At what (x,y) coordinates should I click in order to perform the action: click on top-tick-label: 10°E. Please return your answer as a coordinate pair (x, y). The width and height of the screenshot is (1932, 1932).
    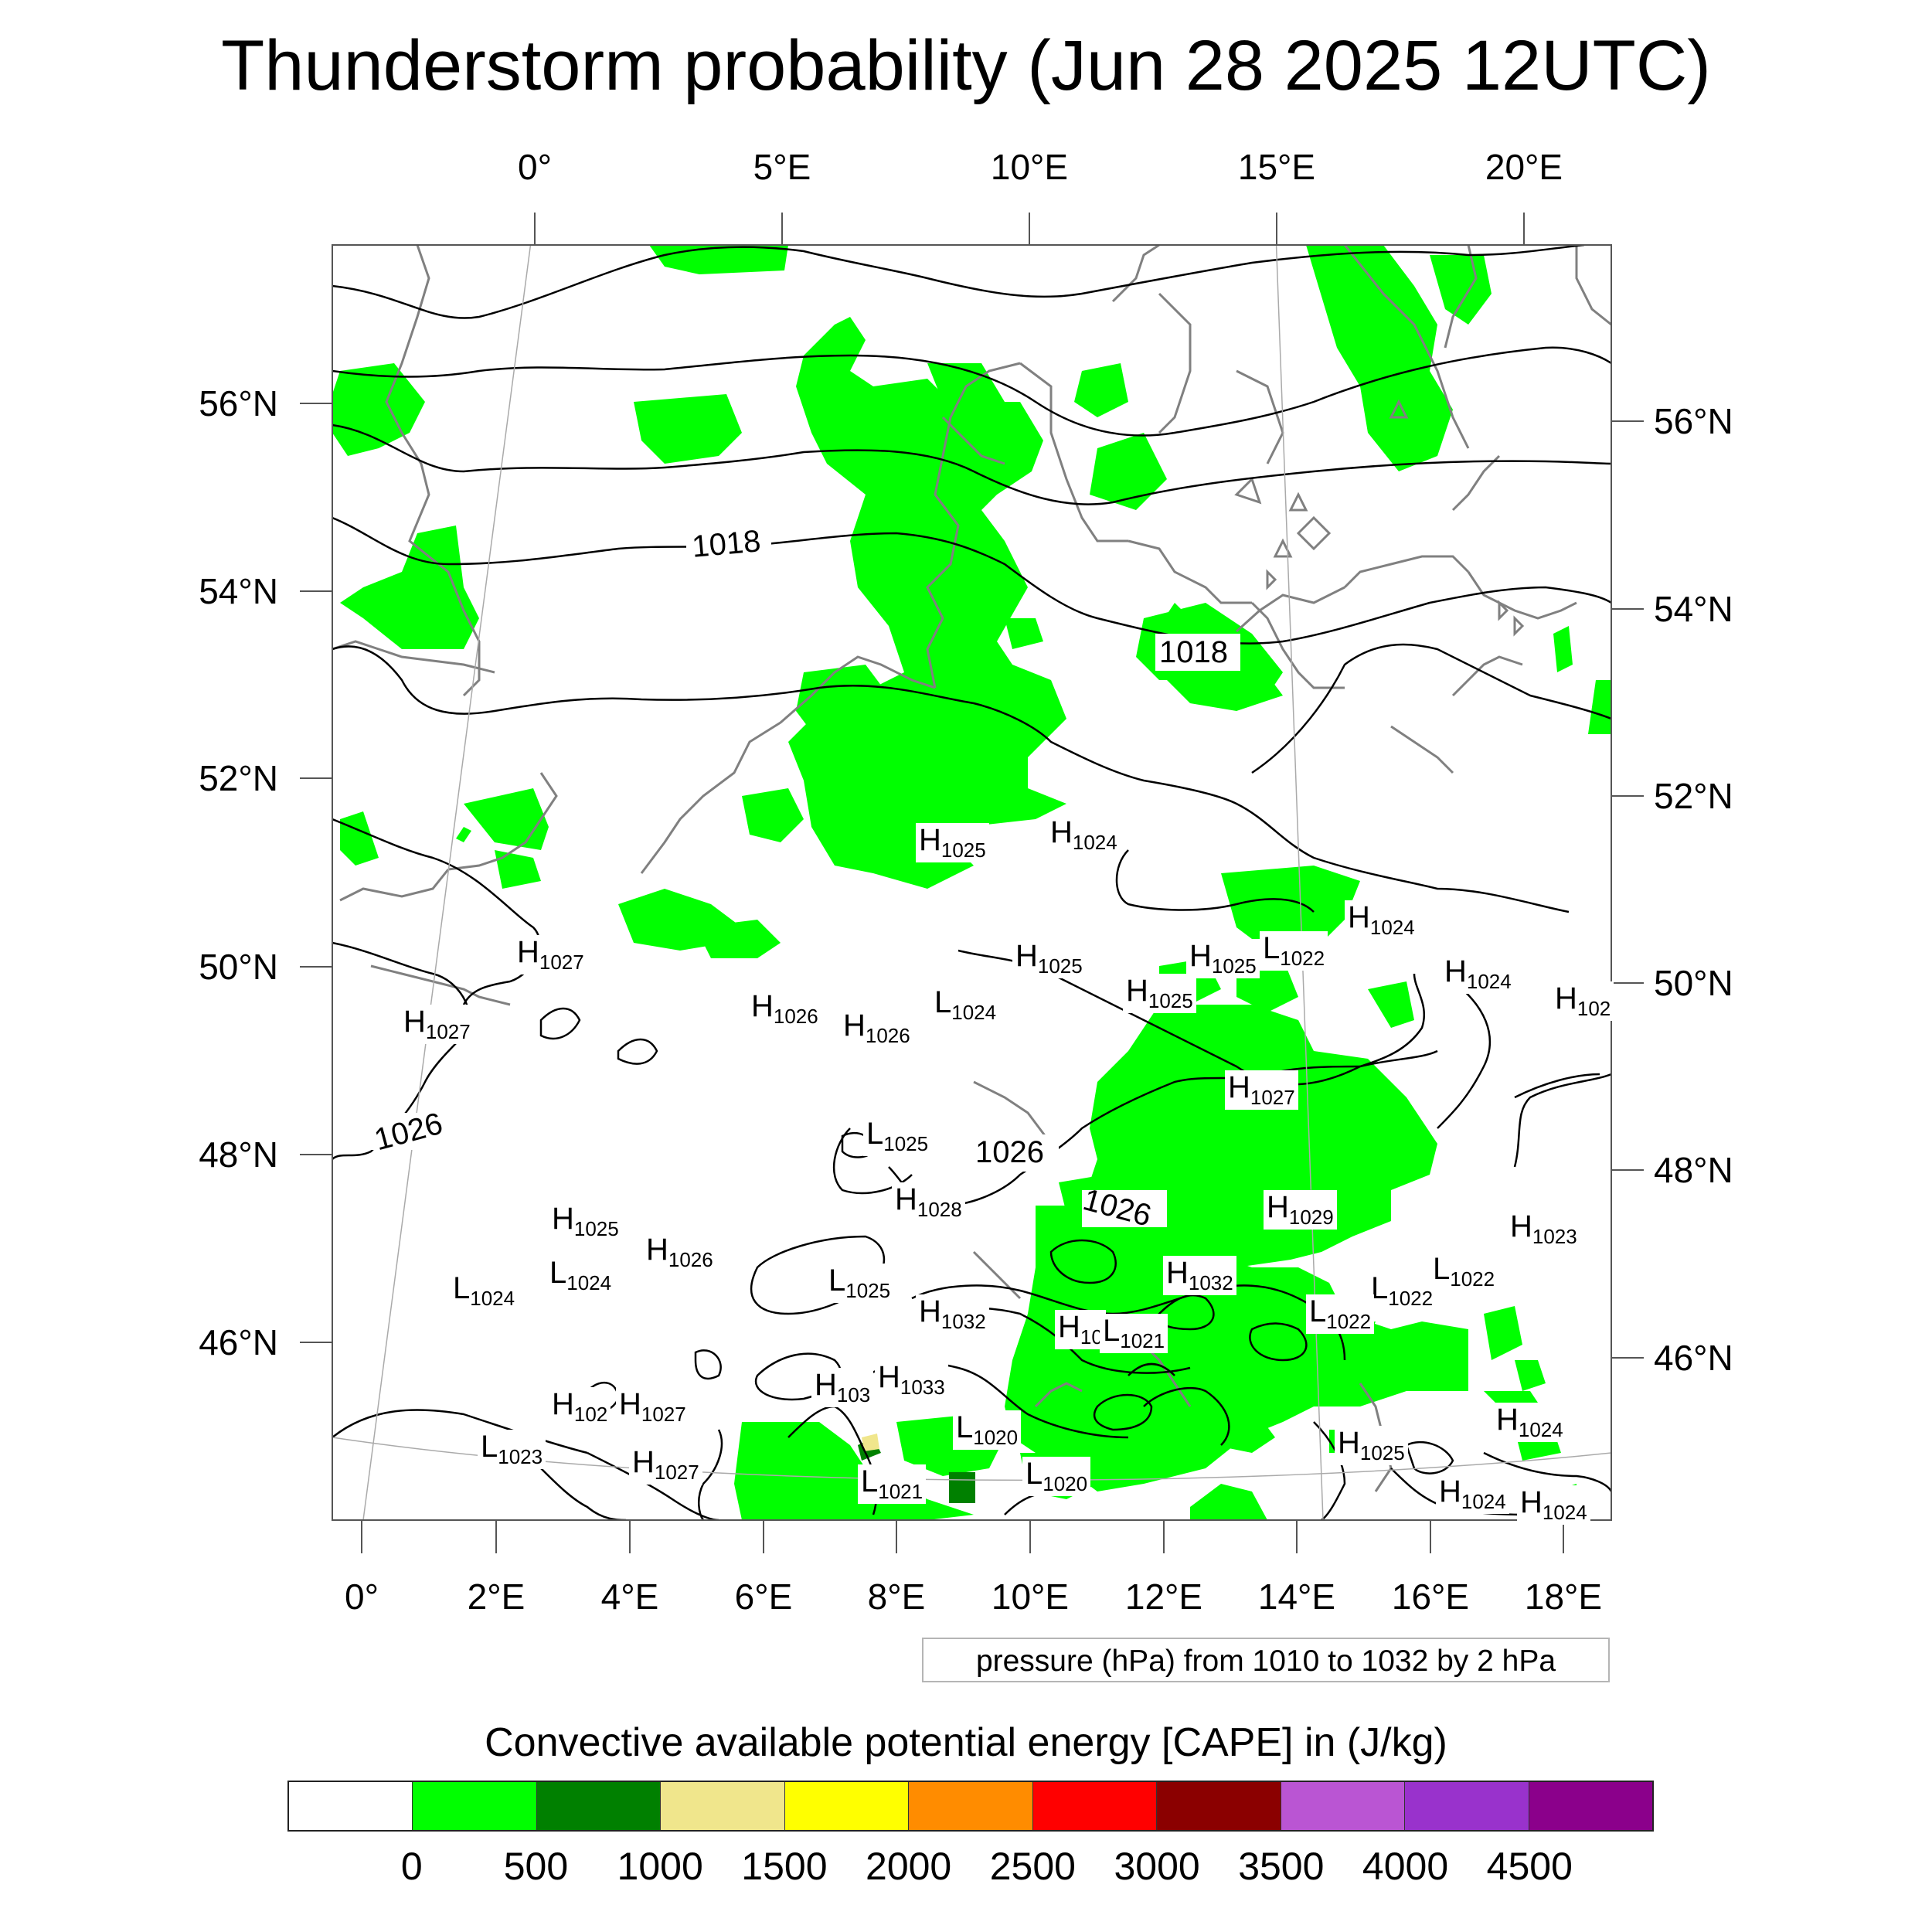
    Looking at the image, I should click on (1029, 167).